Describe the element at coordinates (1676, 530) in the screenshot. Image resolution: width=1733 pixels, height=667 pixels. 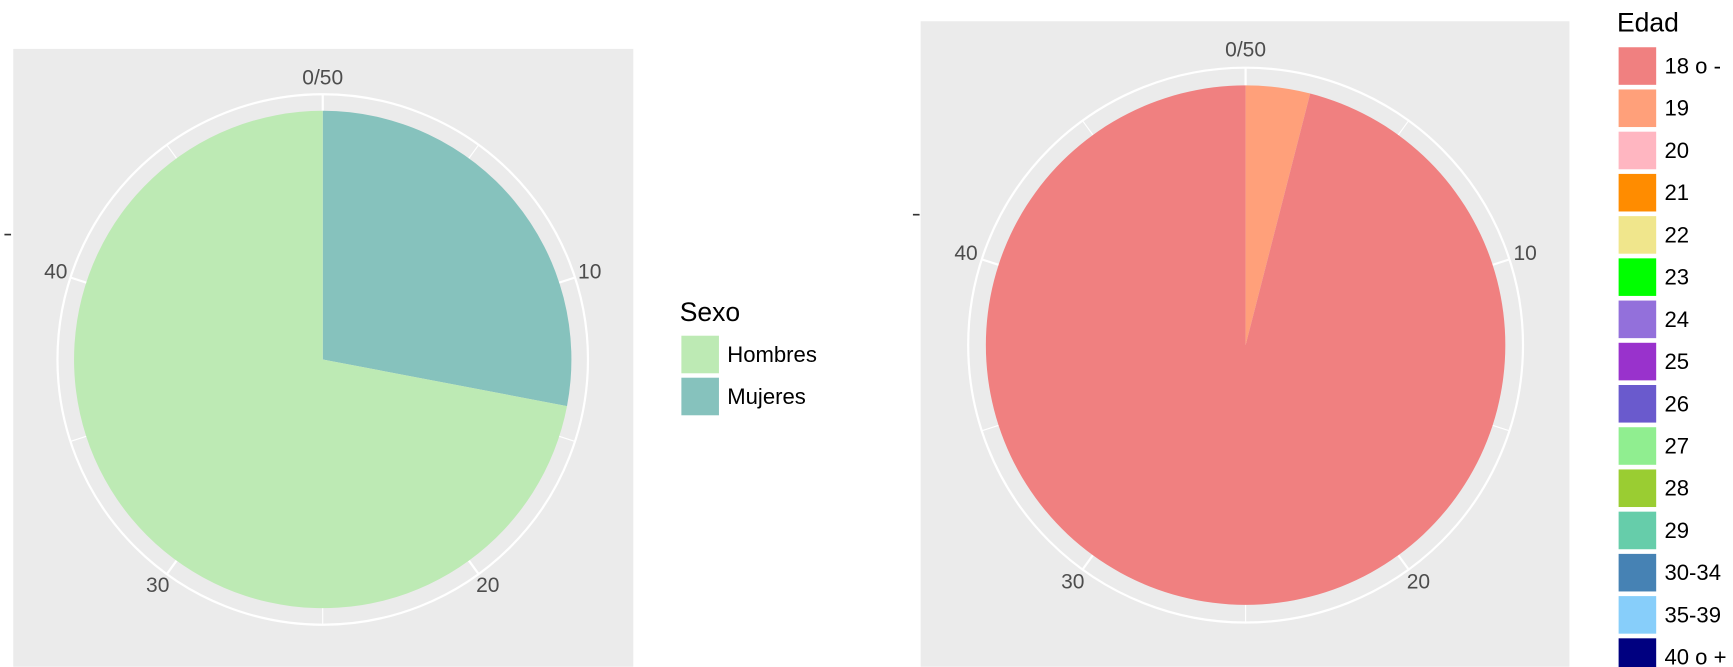
I see `legend-label: 29` at that location.